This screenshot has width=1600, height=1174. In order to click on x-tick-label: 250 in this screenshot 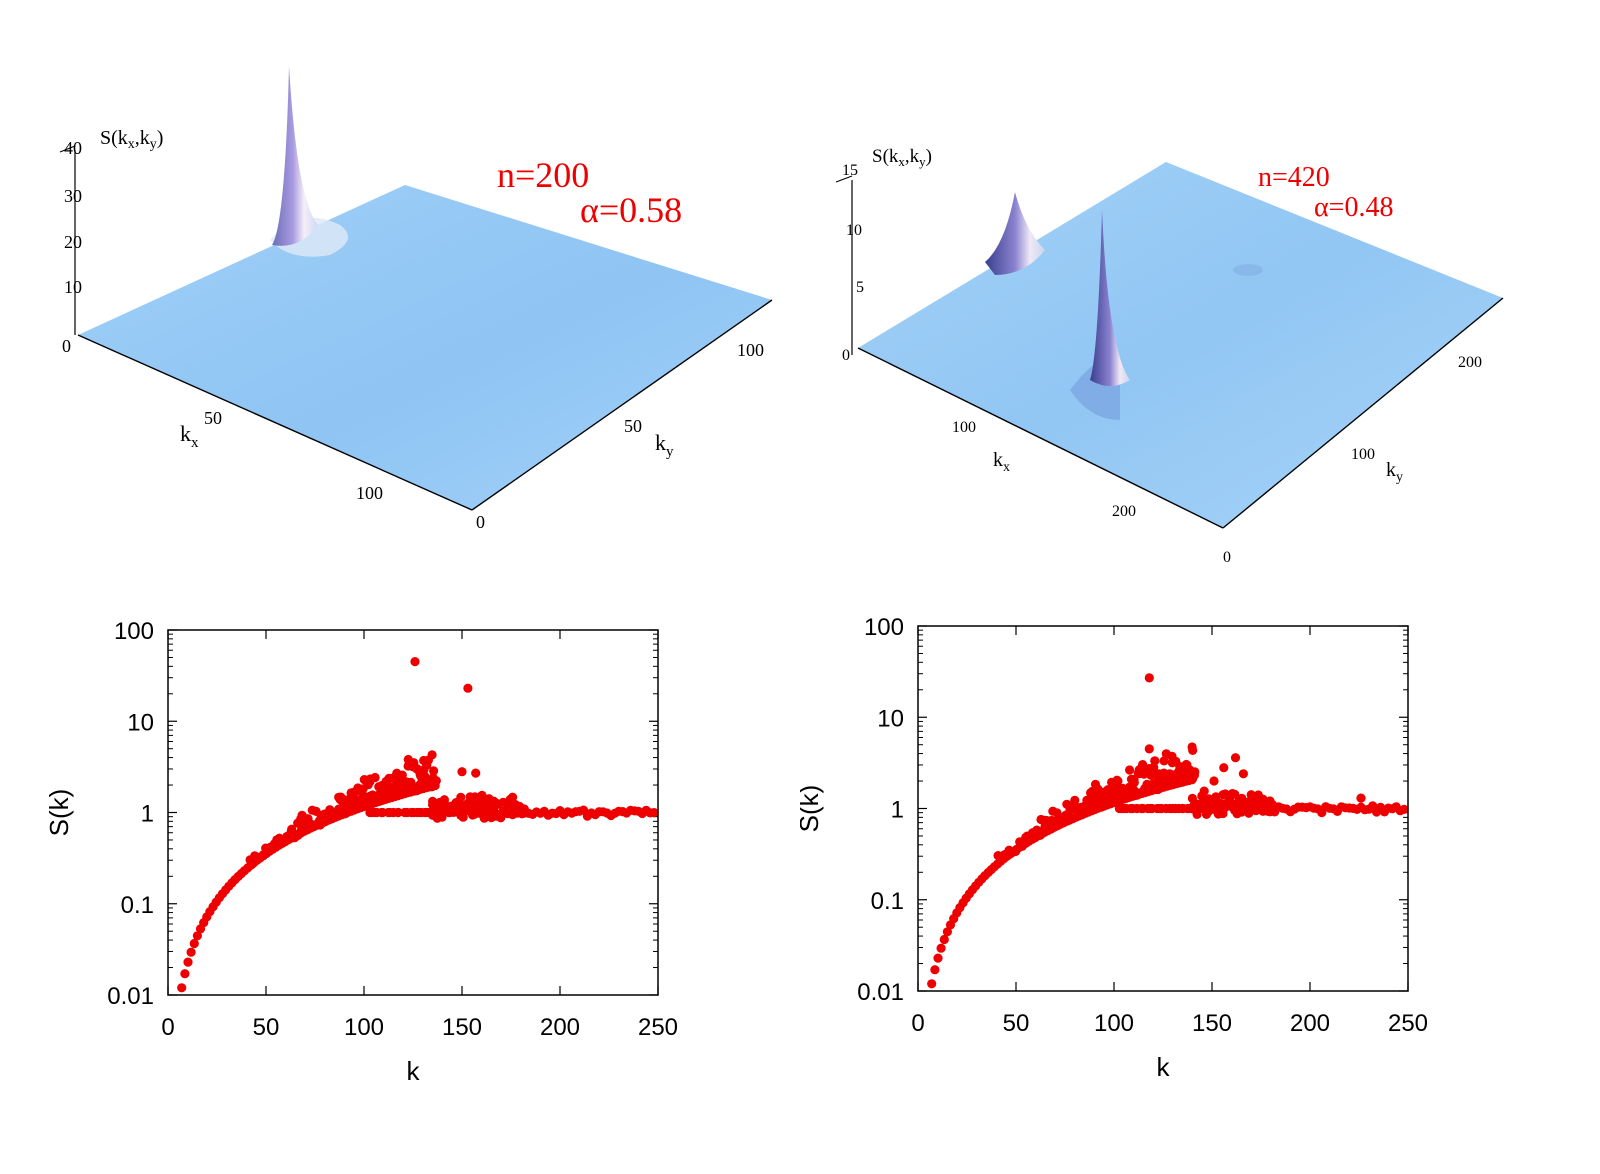, I will do `click(1408, 1023)`.